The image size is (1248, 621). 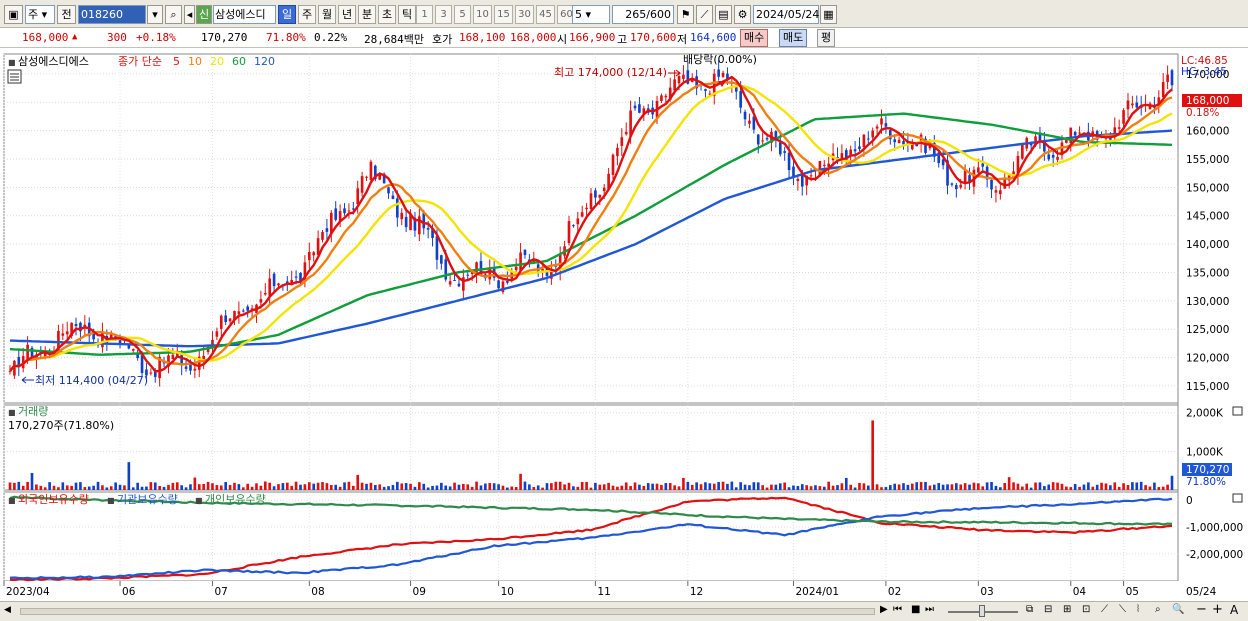 What do you see at coordinates (189, 14) in the screenshot?
I see `sound-icon: ◂` at bounding box center [189, 14].